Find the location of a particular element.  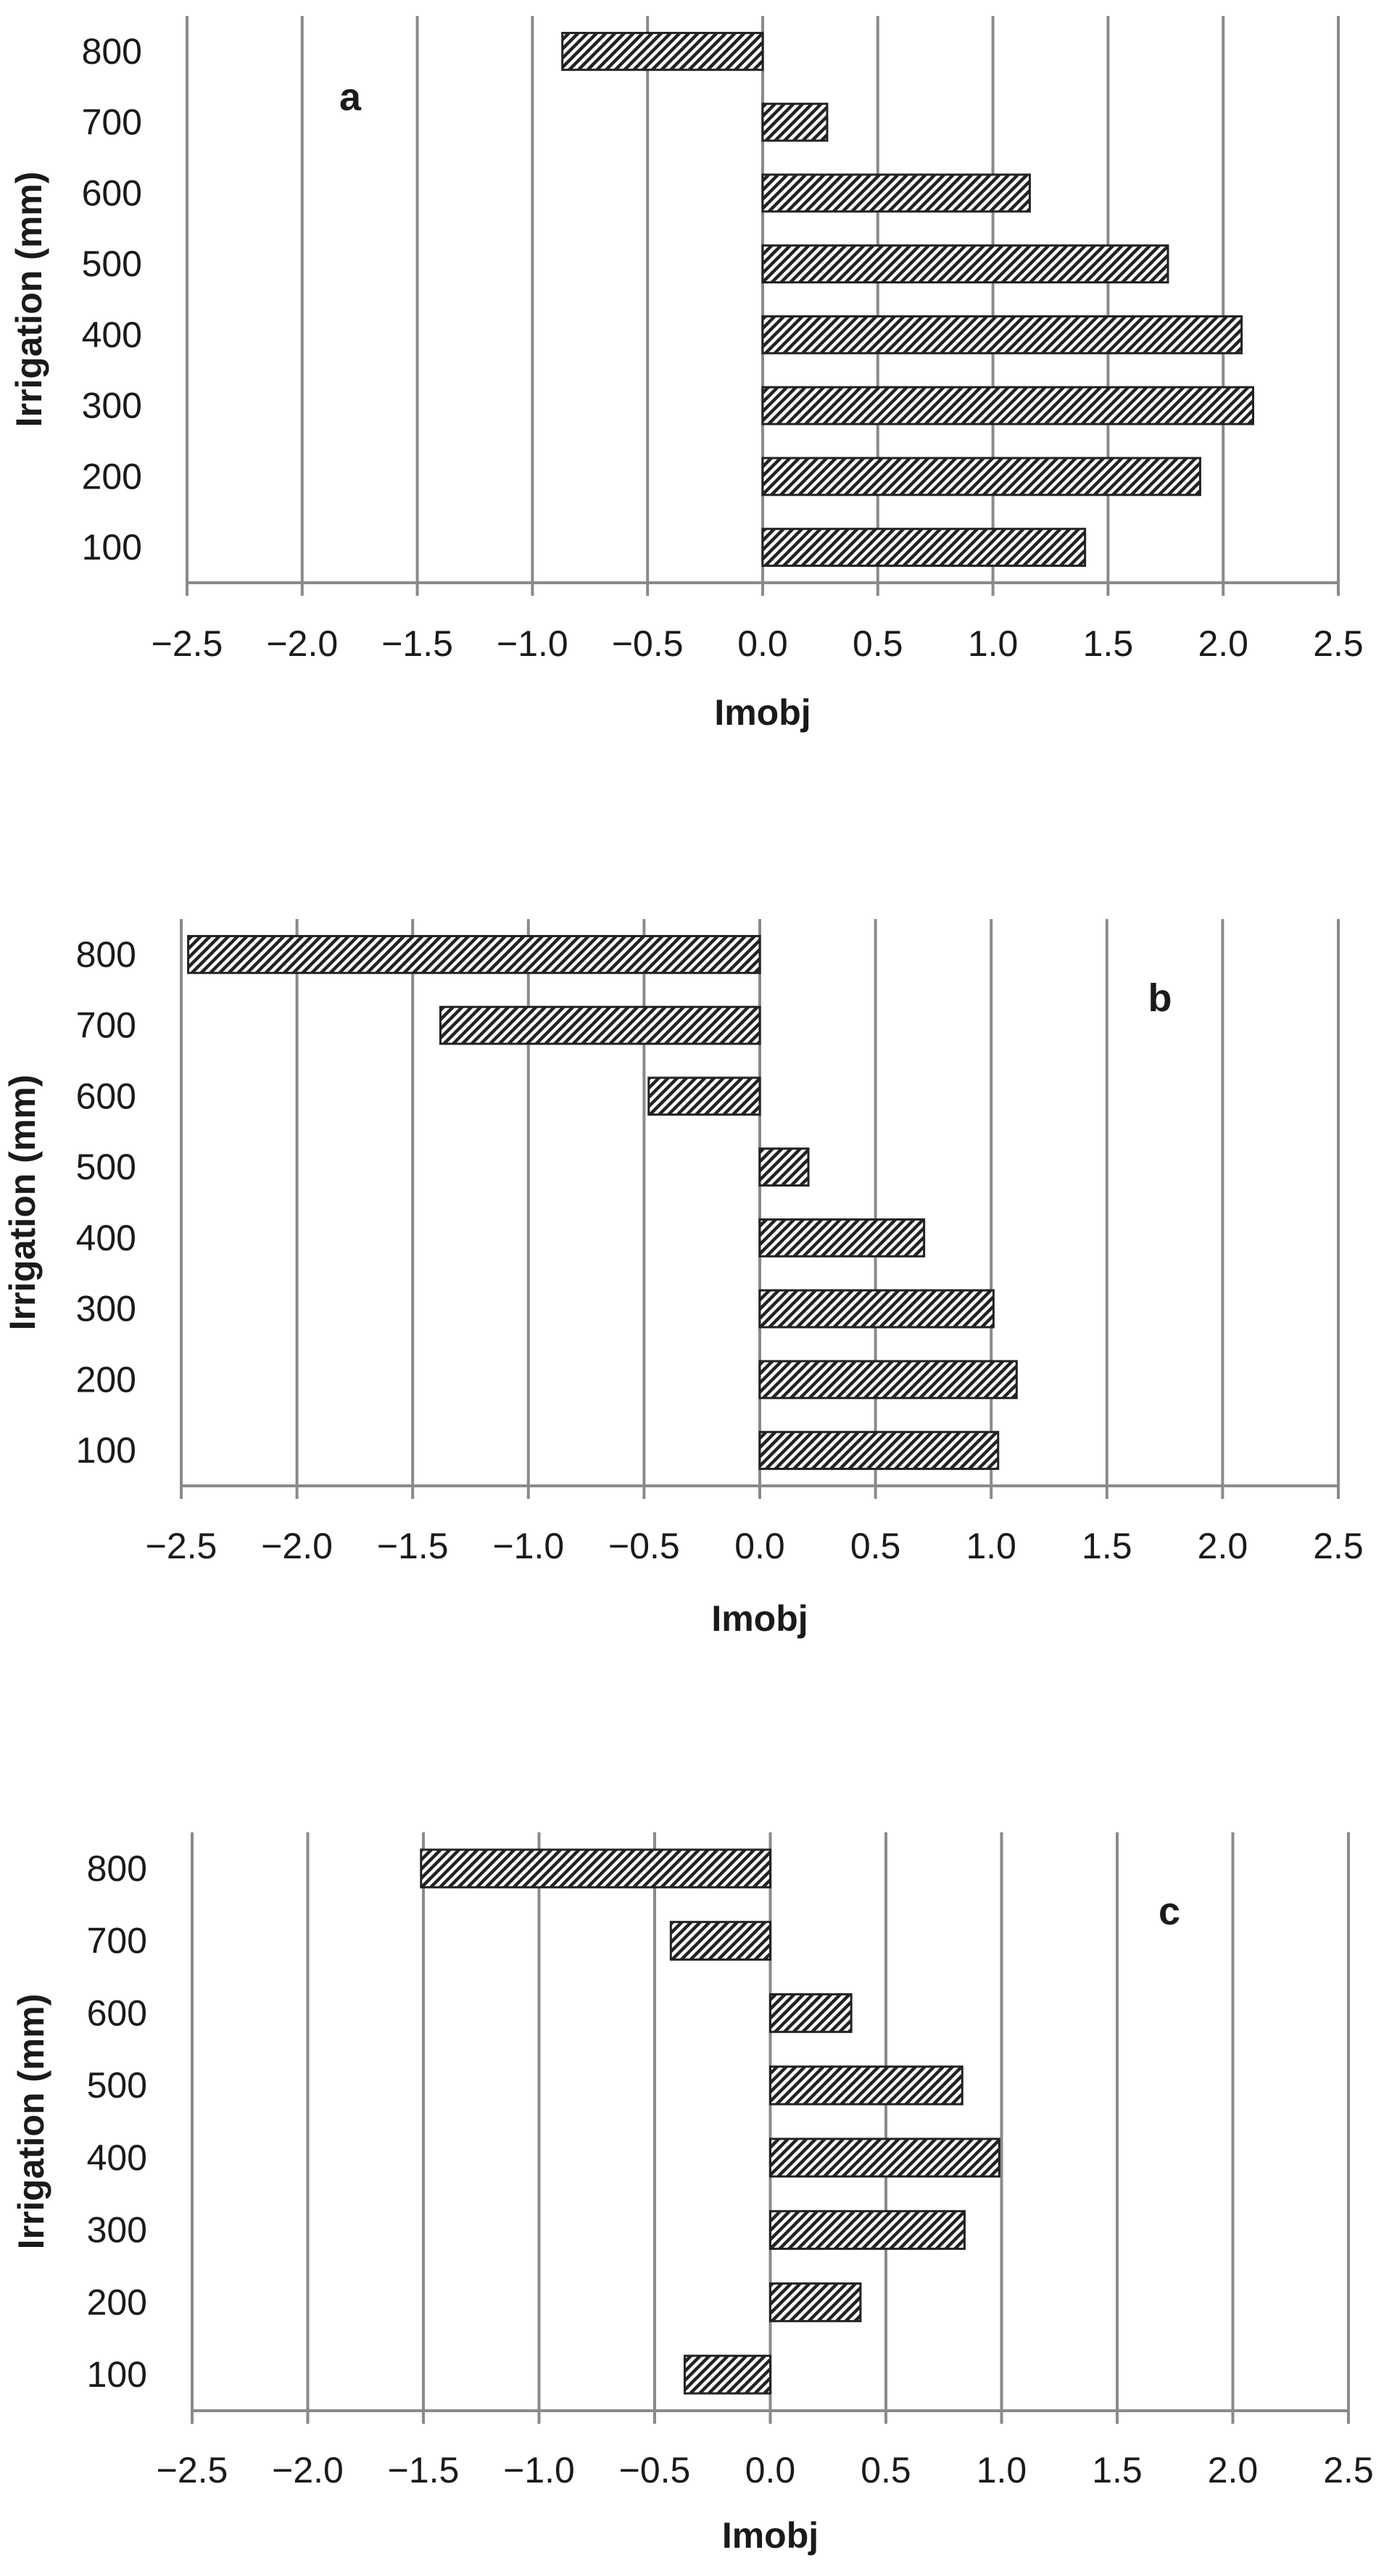

panel-label: c is located at coordinates (1169, 1911).